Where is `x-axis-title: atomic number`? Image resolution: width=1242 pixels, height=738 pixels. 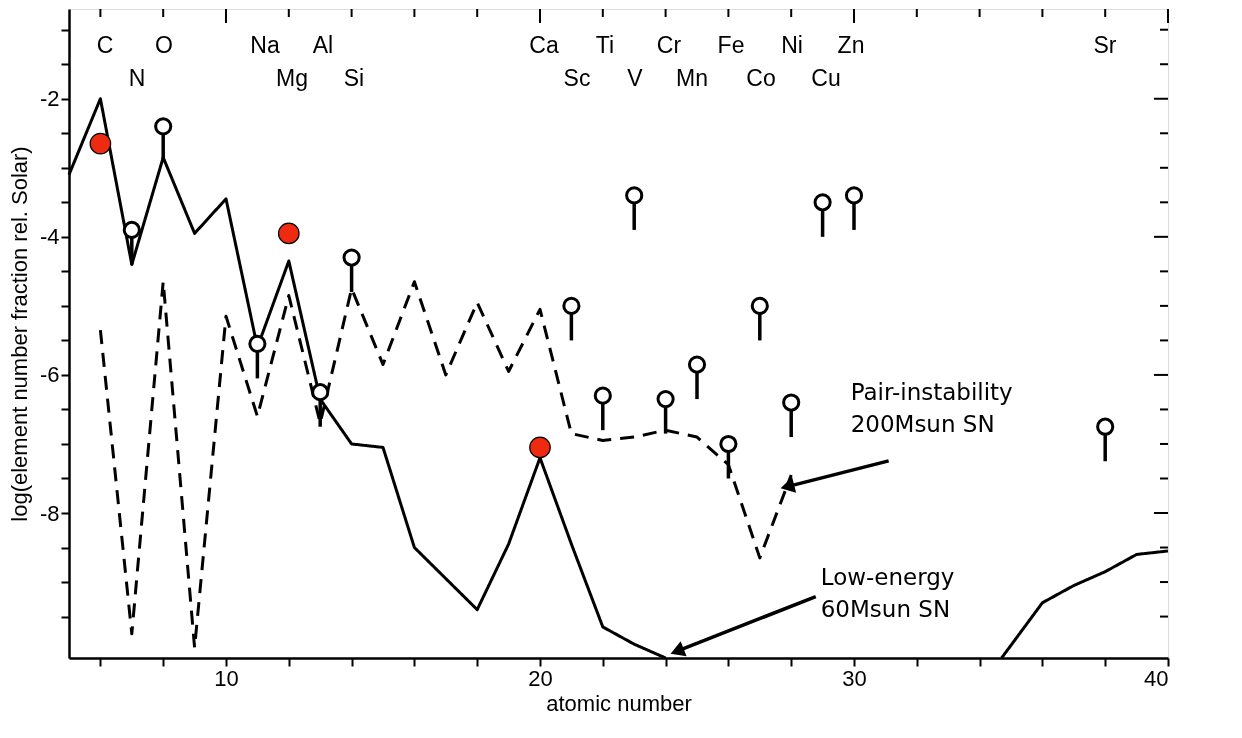 x-axis-title: atomic number is located at coordinates (619, 703).